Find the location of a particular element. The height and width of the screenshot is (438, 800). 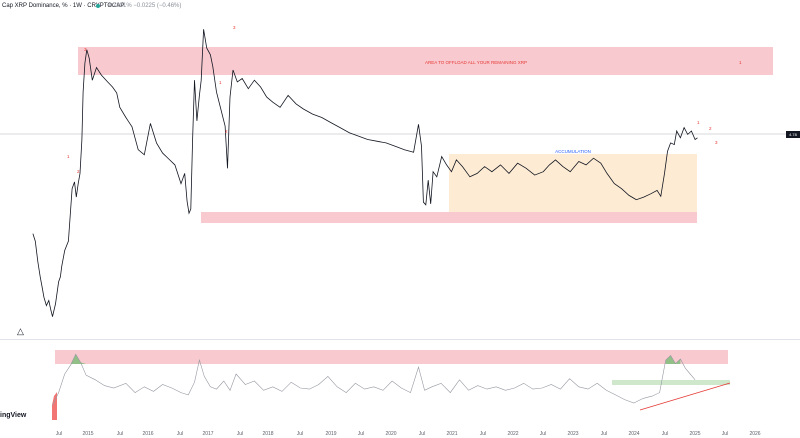

x-tick-label: 2023 is located at coordinates (572, 434).